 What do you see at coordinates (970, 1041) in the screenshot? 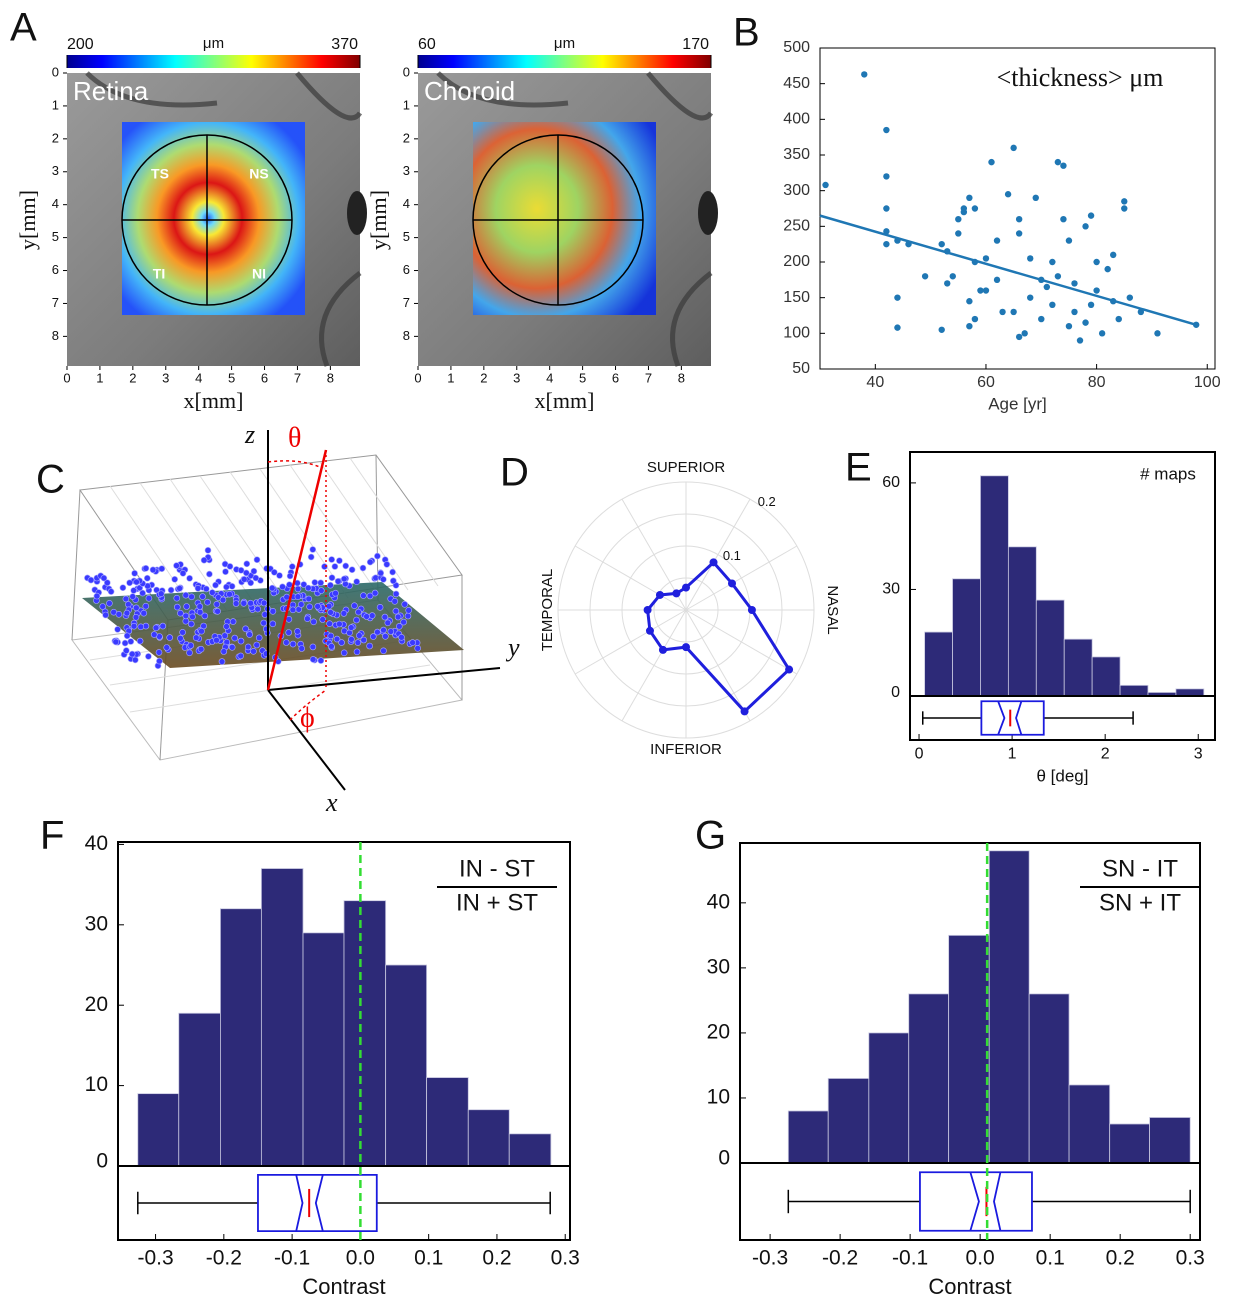
I see `plot-frame` at bounding box center [970, 1041].